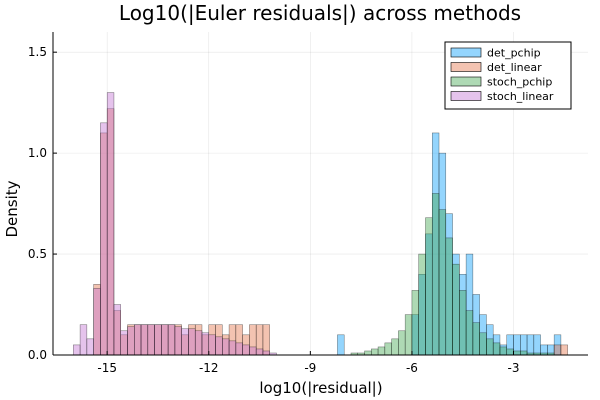  Describe the element at coordinates (37, 153) in the screenshot. I see `y-tick-label: 1.0` at that location.